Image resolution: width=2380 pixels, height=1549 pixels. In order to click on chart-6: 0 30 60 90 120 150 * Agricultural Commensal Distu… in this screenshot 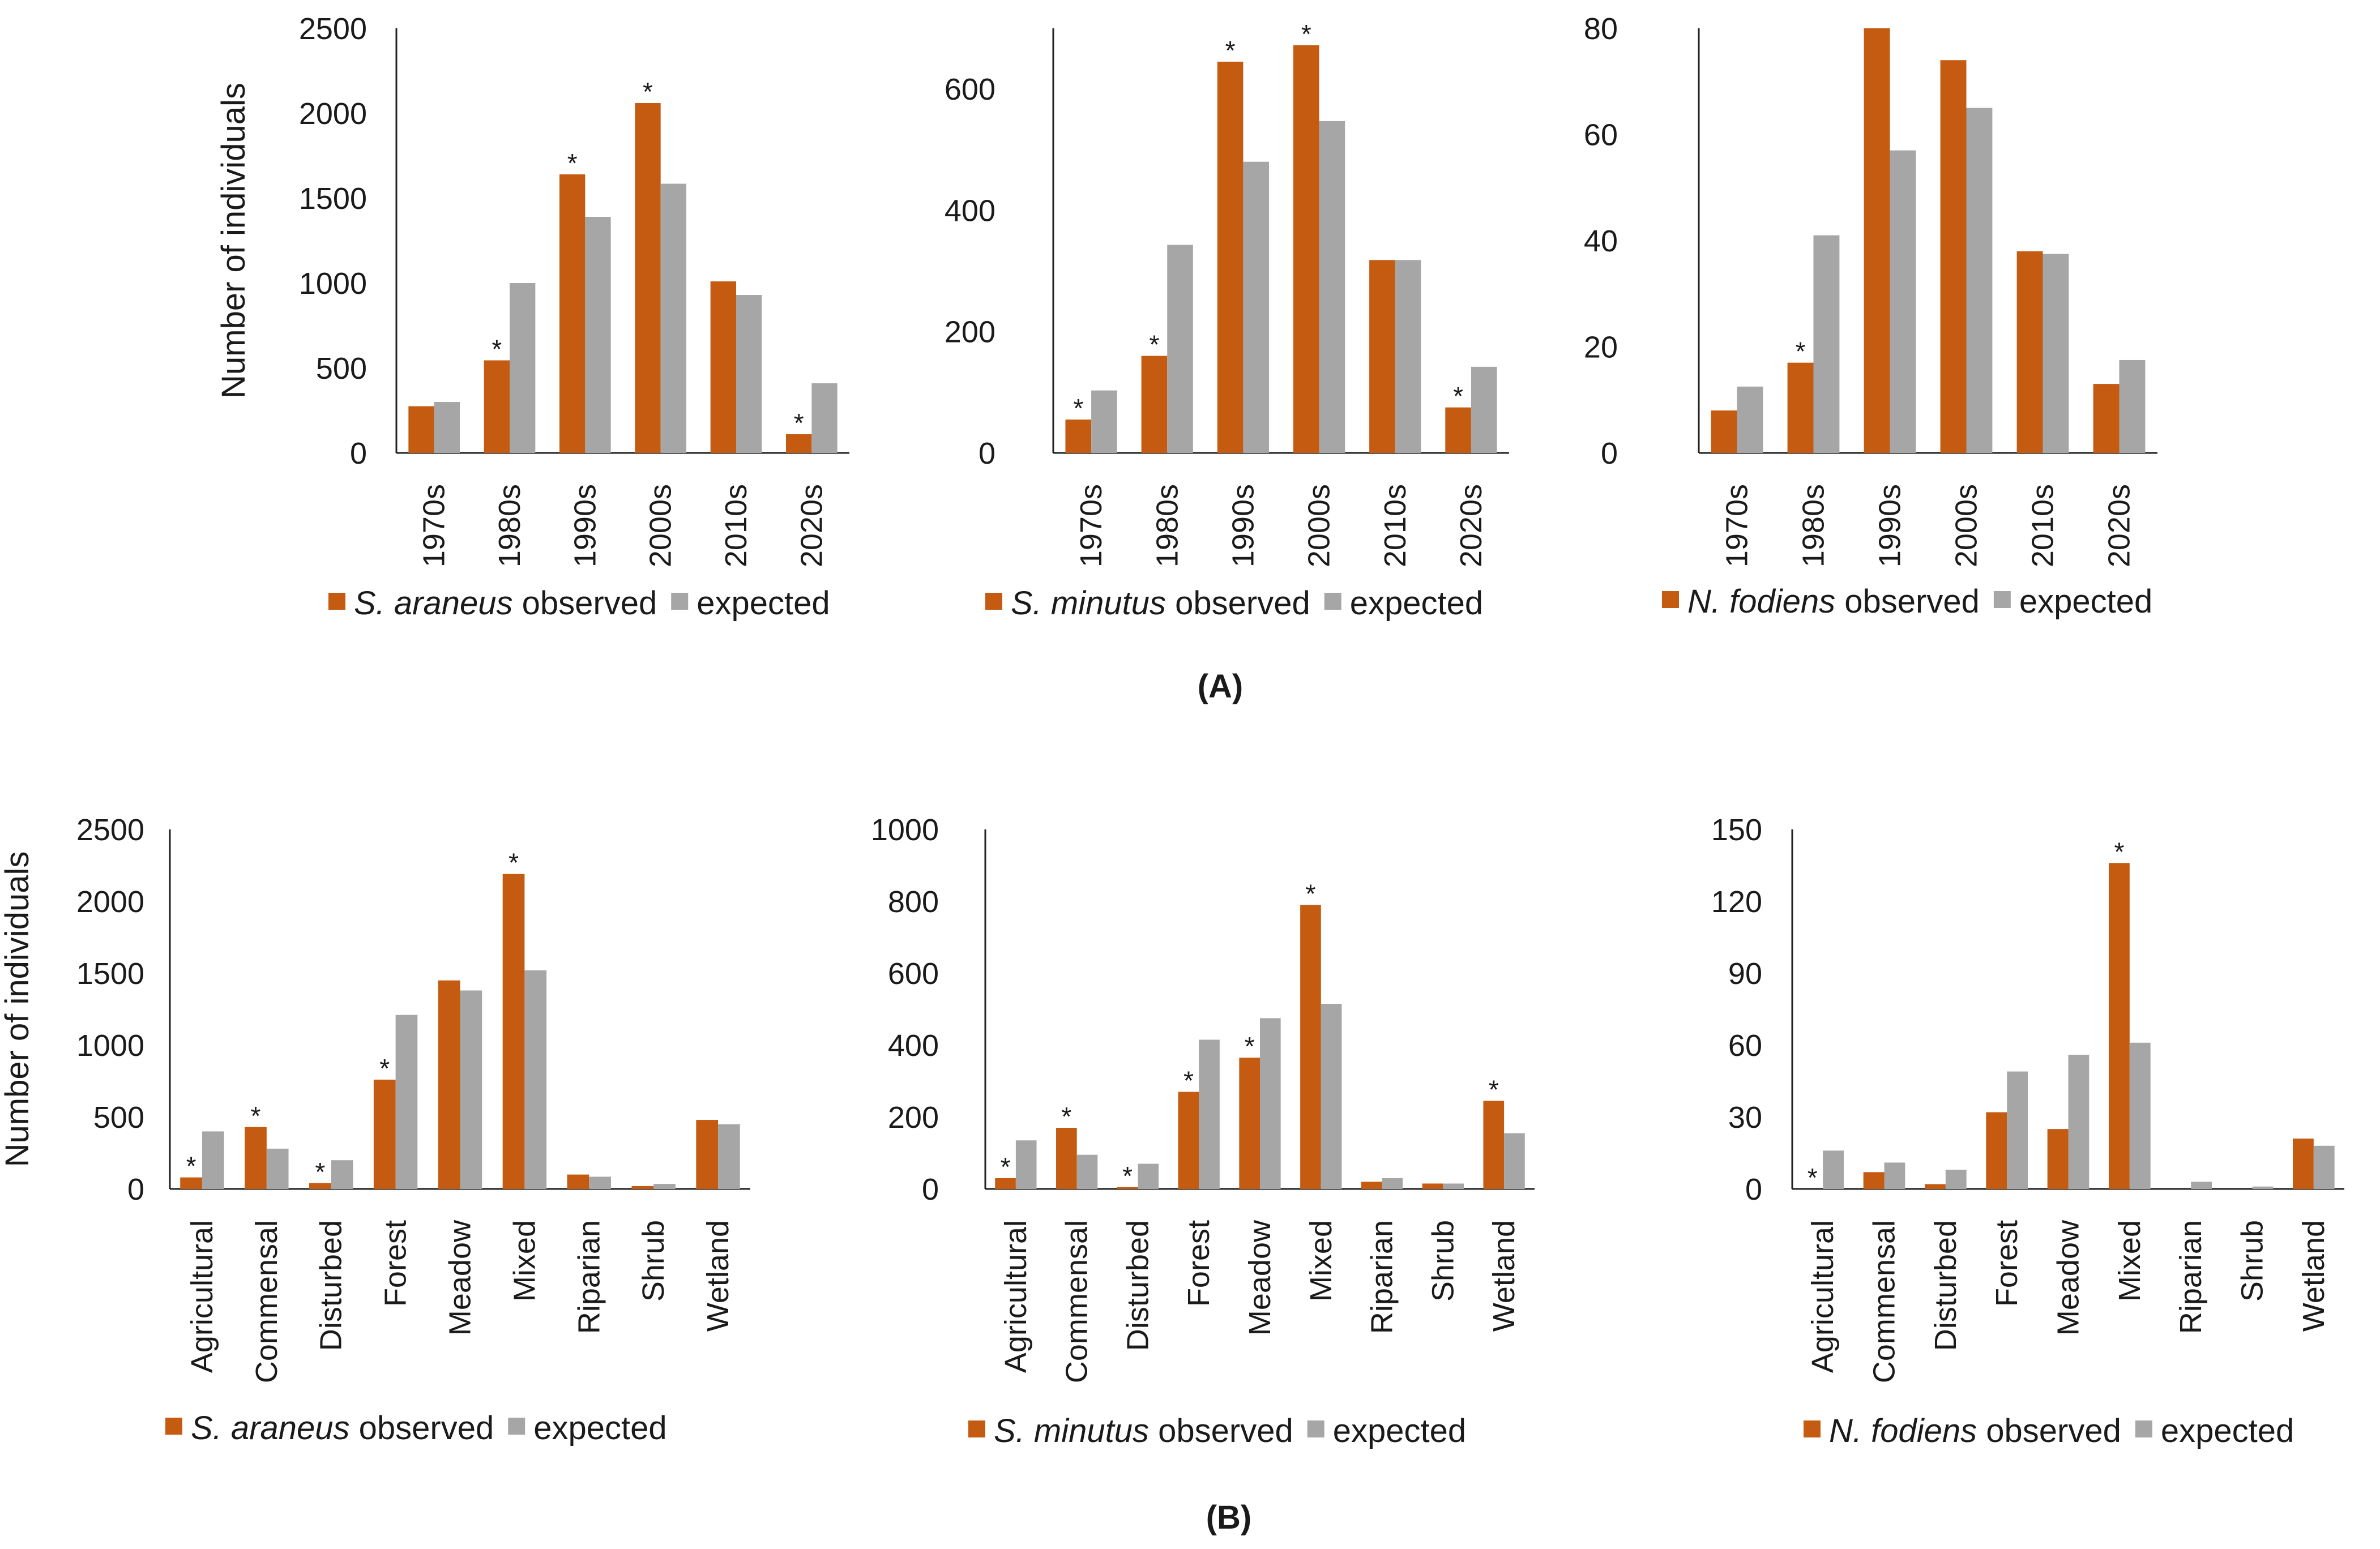, I will do `click(2027, 1131)`.